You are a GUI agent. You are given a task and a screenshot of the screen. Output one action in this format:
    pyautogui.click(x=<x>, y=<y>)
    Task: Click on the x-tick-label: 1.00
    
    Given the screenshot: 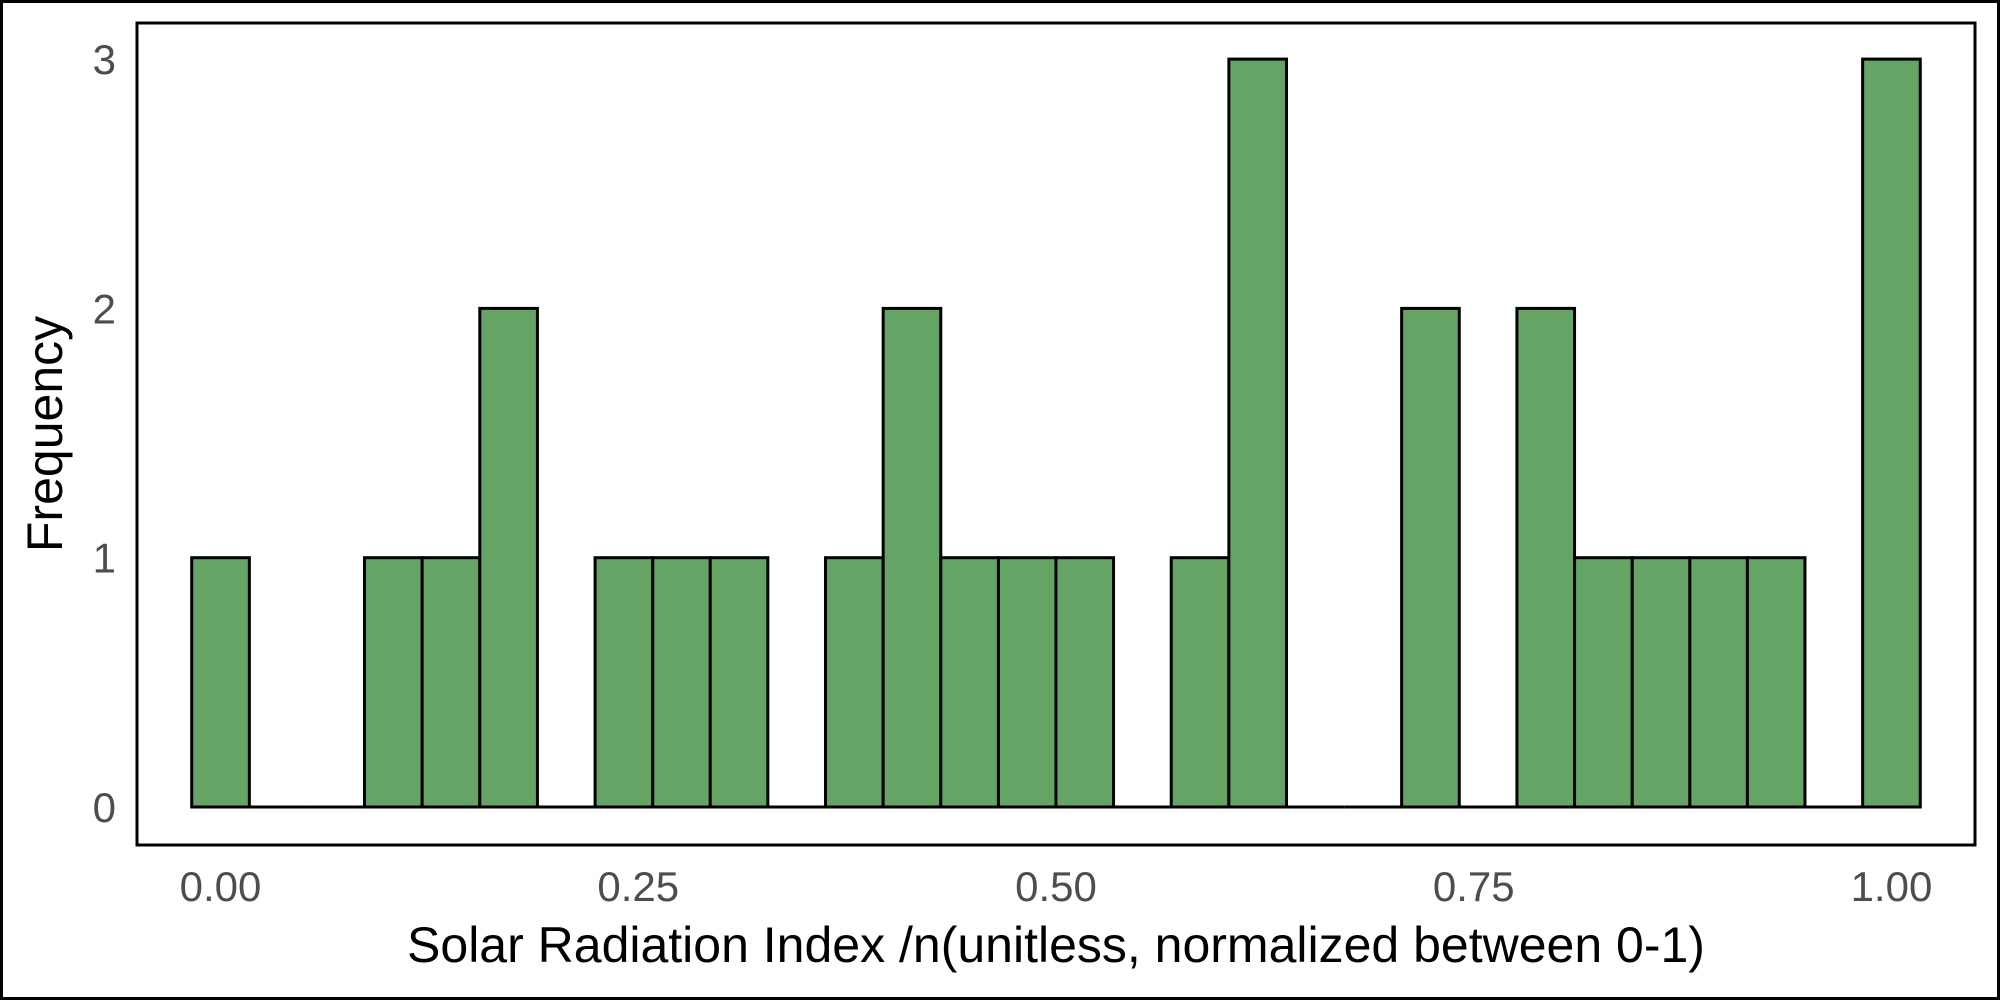 What is the action you would take?
    pyautogui.click(x=1892, y=886)
    